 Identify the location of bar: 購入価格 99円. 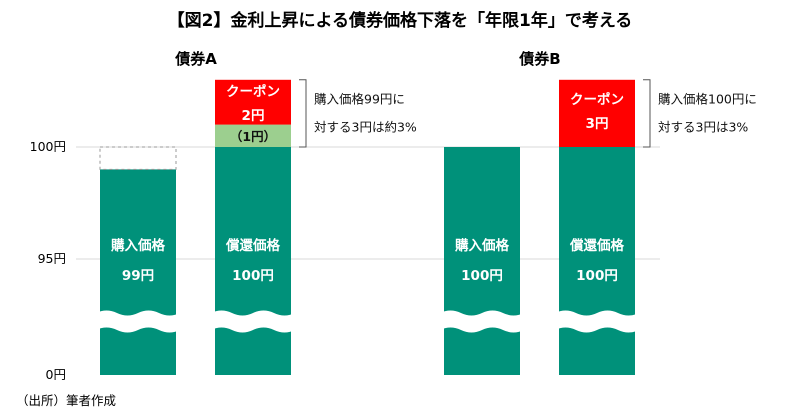
(138, 260).